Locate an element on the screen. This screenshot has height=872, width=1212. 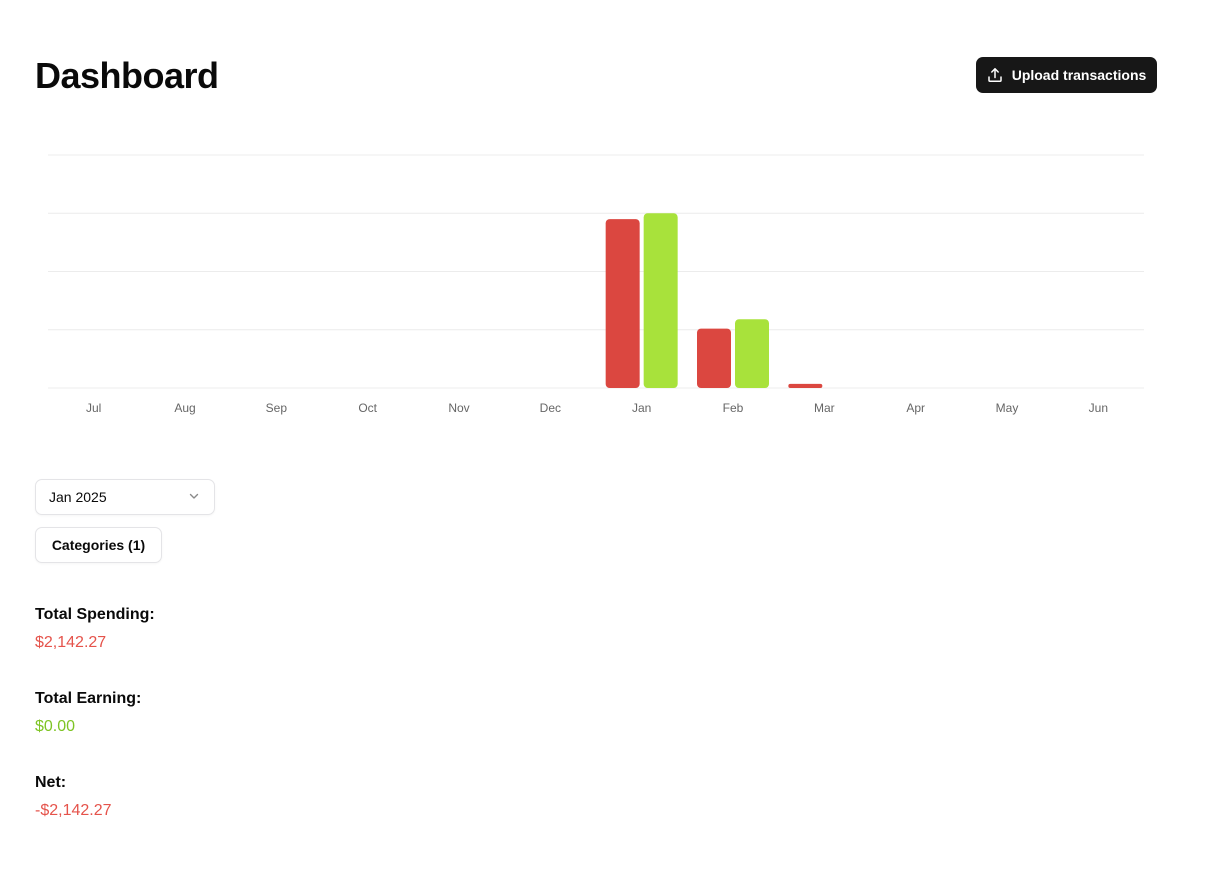
bar-mar-spending is located at coordinates (805, 385).